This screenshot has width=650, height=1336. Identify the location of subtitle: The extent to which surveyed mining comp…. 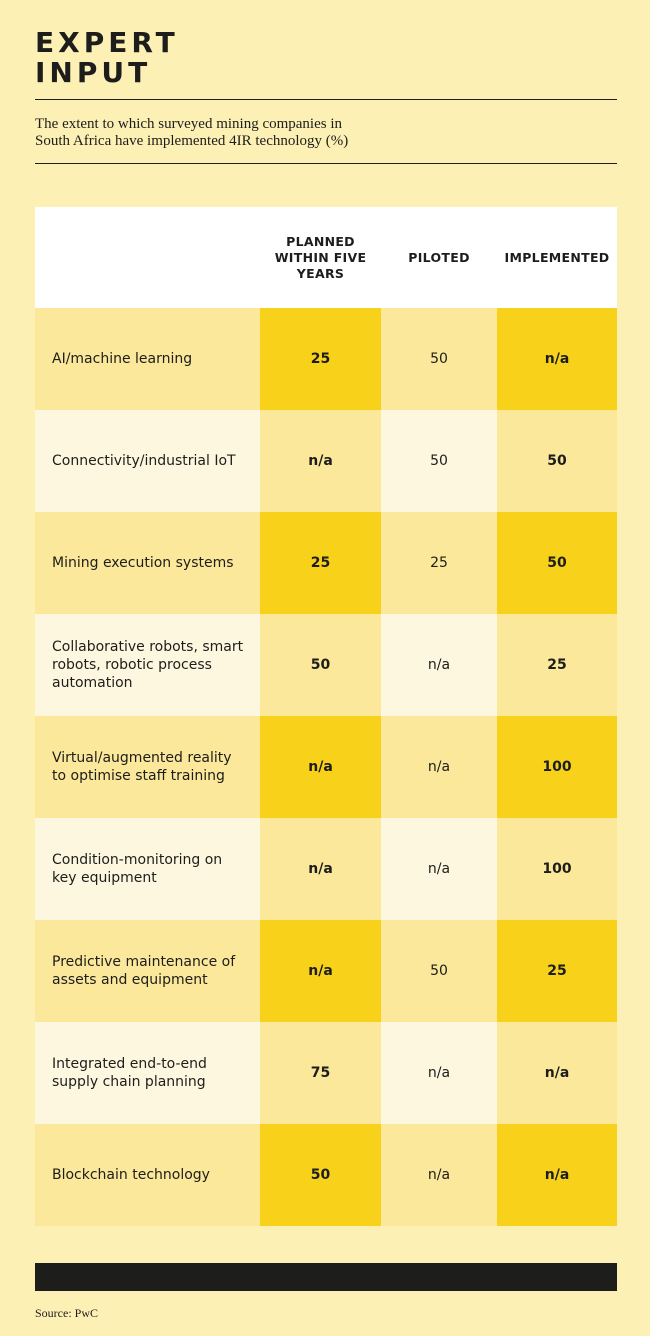
(315, 133).